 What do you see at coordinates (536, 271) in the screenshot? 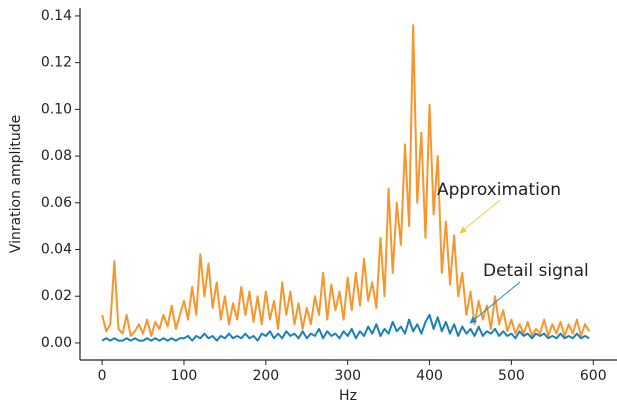
I see `annotation: Detail signal` at bounding box center [536, 271].